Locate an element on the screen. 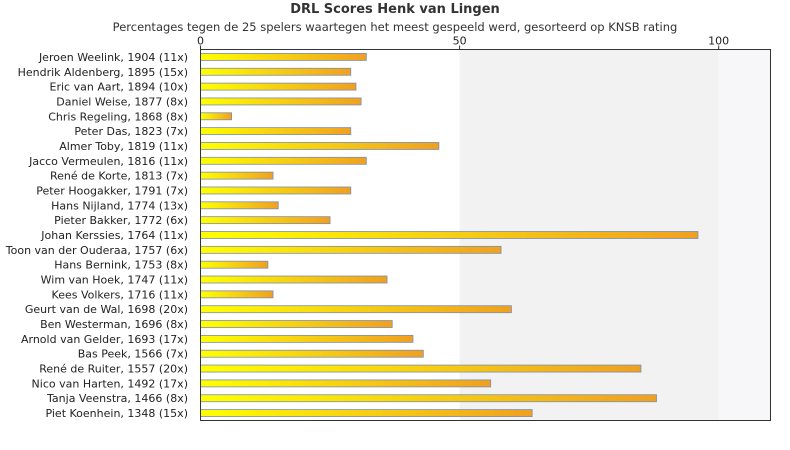 The width and height of the screenshot is (790, 450). category-label: Hendrik Aldenberg, 1895 (15x) is located at coordinates (103, 72).